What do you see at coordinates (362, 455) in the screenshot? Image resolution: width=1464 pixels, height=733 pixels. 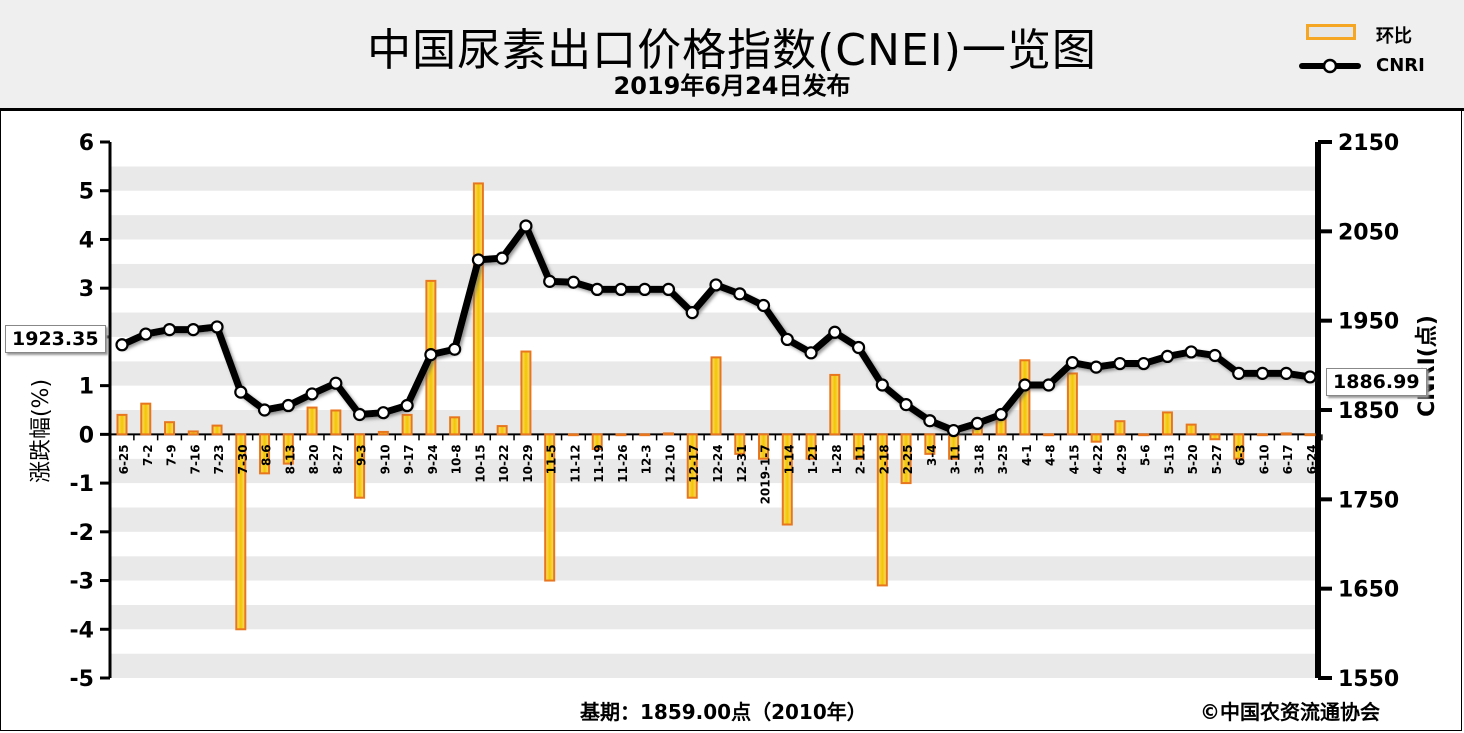 I see `x-label-9-3: 9-3` at bounding box center [362, 455].